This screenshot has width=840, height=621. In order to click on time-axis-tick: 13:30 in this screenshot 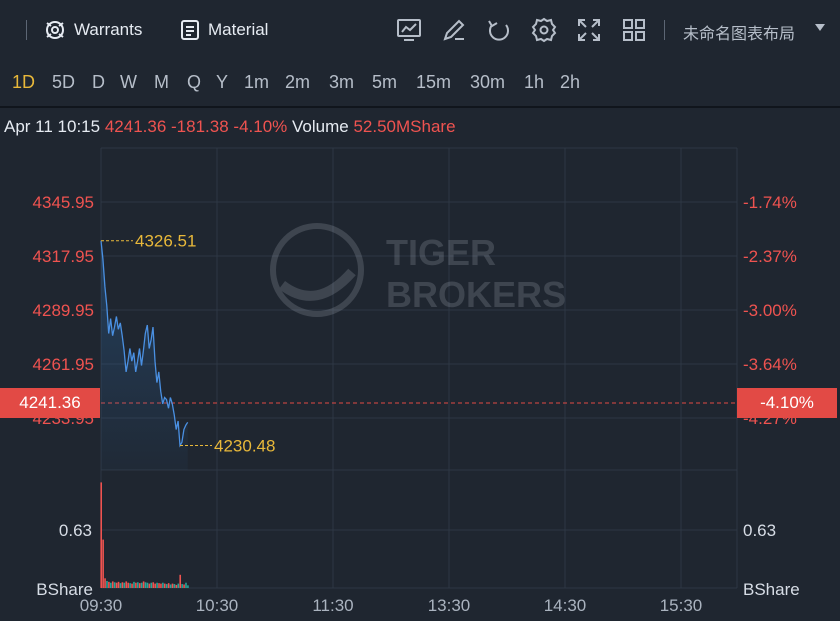, I will do `click(449, 605)`.